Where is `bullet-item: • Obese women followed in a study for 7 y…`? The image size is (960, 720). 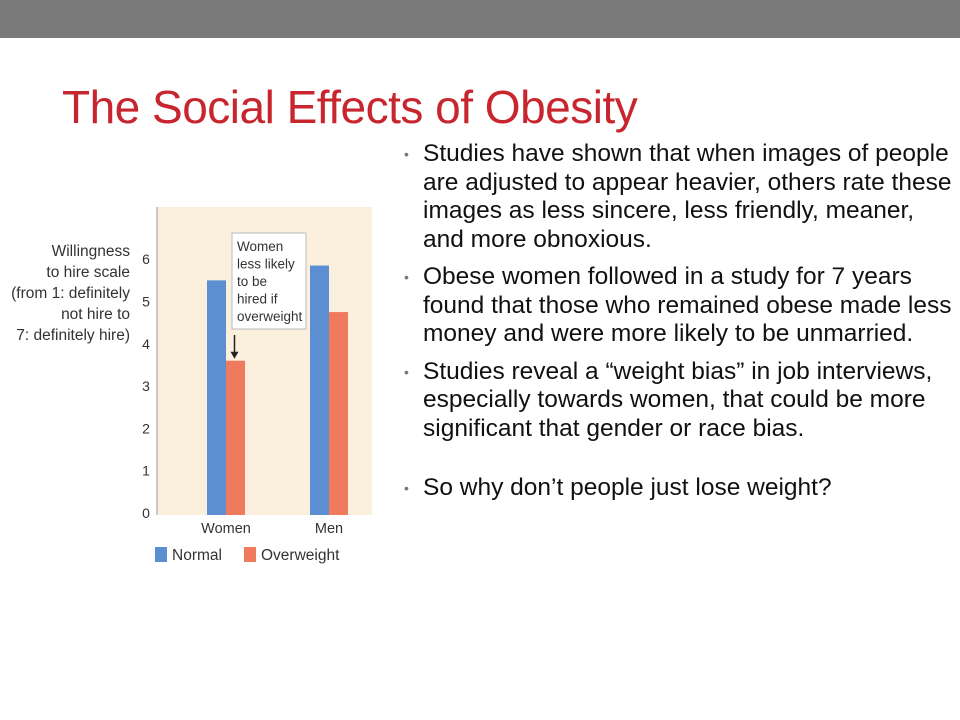
bullet-item: • Obese women followed in a study for 7 y… is located at coordinates (678, 306).